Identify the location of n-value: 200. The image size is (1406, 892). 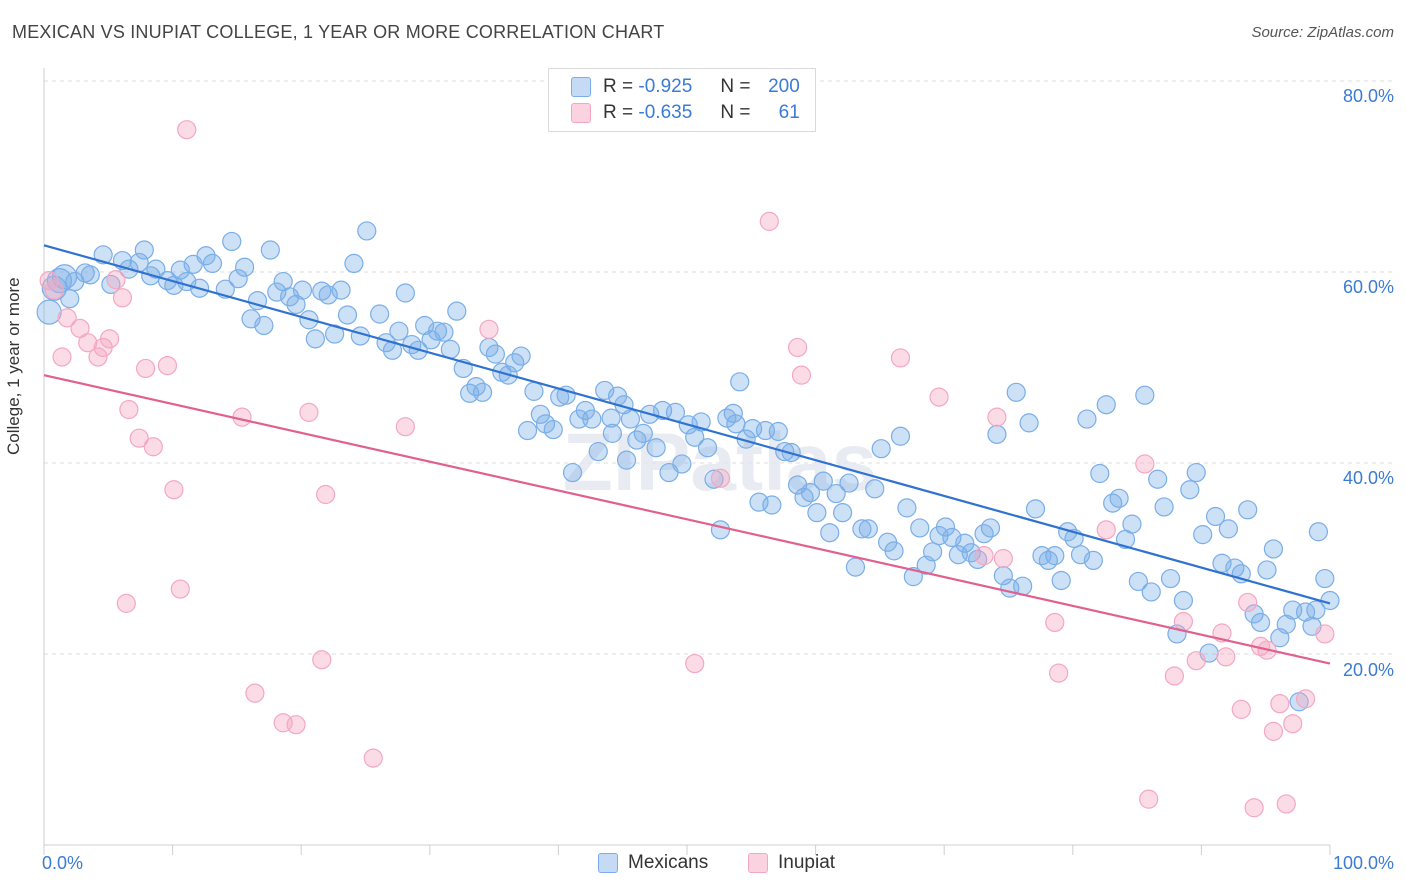
(784, 86).